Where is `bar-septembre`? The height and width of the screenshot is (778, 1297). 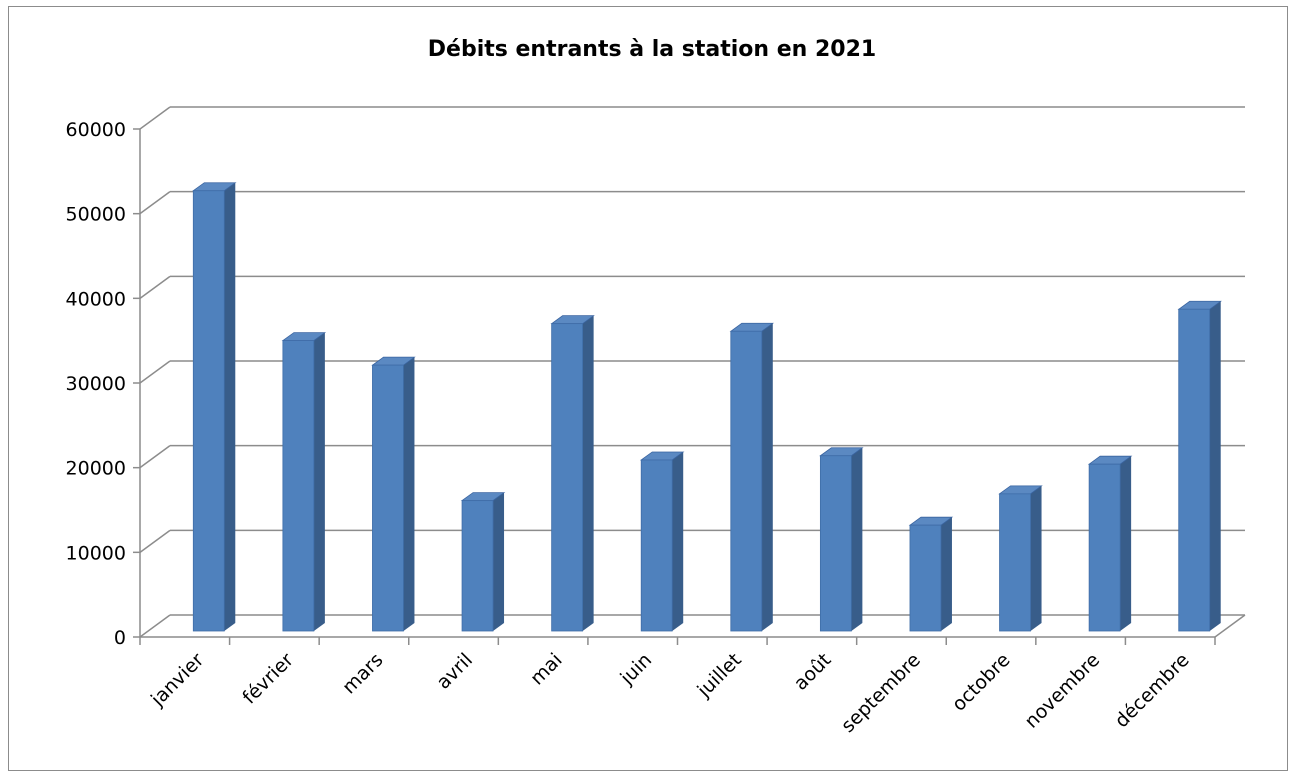
bar-septembre is located at coordinates (931, 574).